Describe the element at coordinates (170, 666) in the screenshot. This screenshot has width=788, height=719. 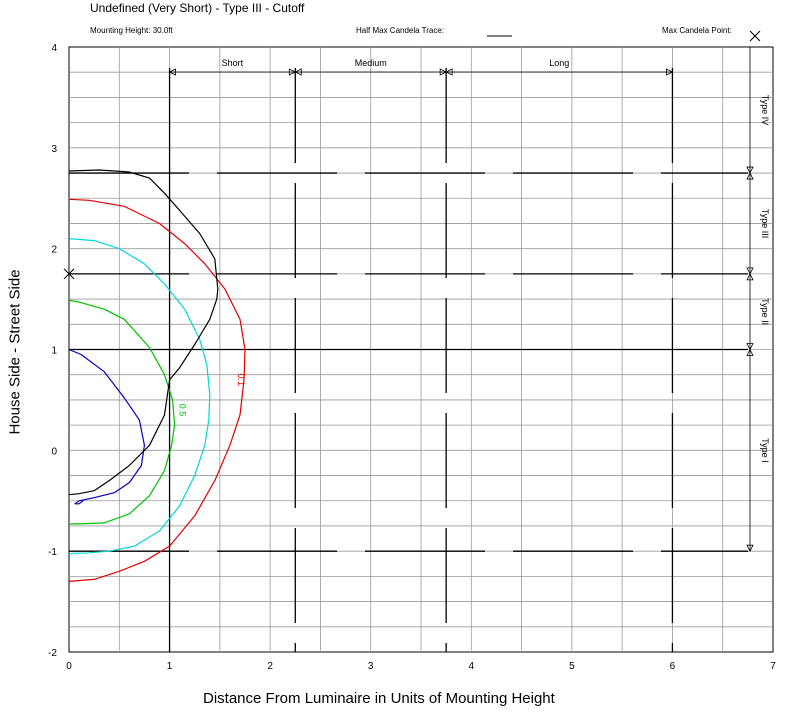
I see `x-tick-label: 1` at that location.